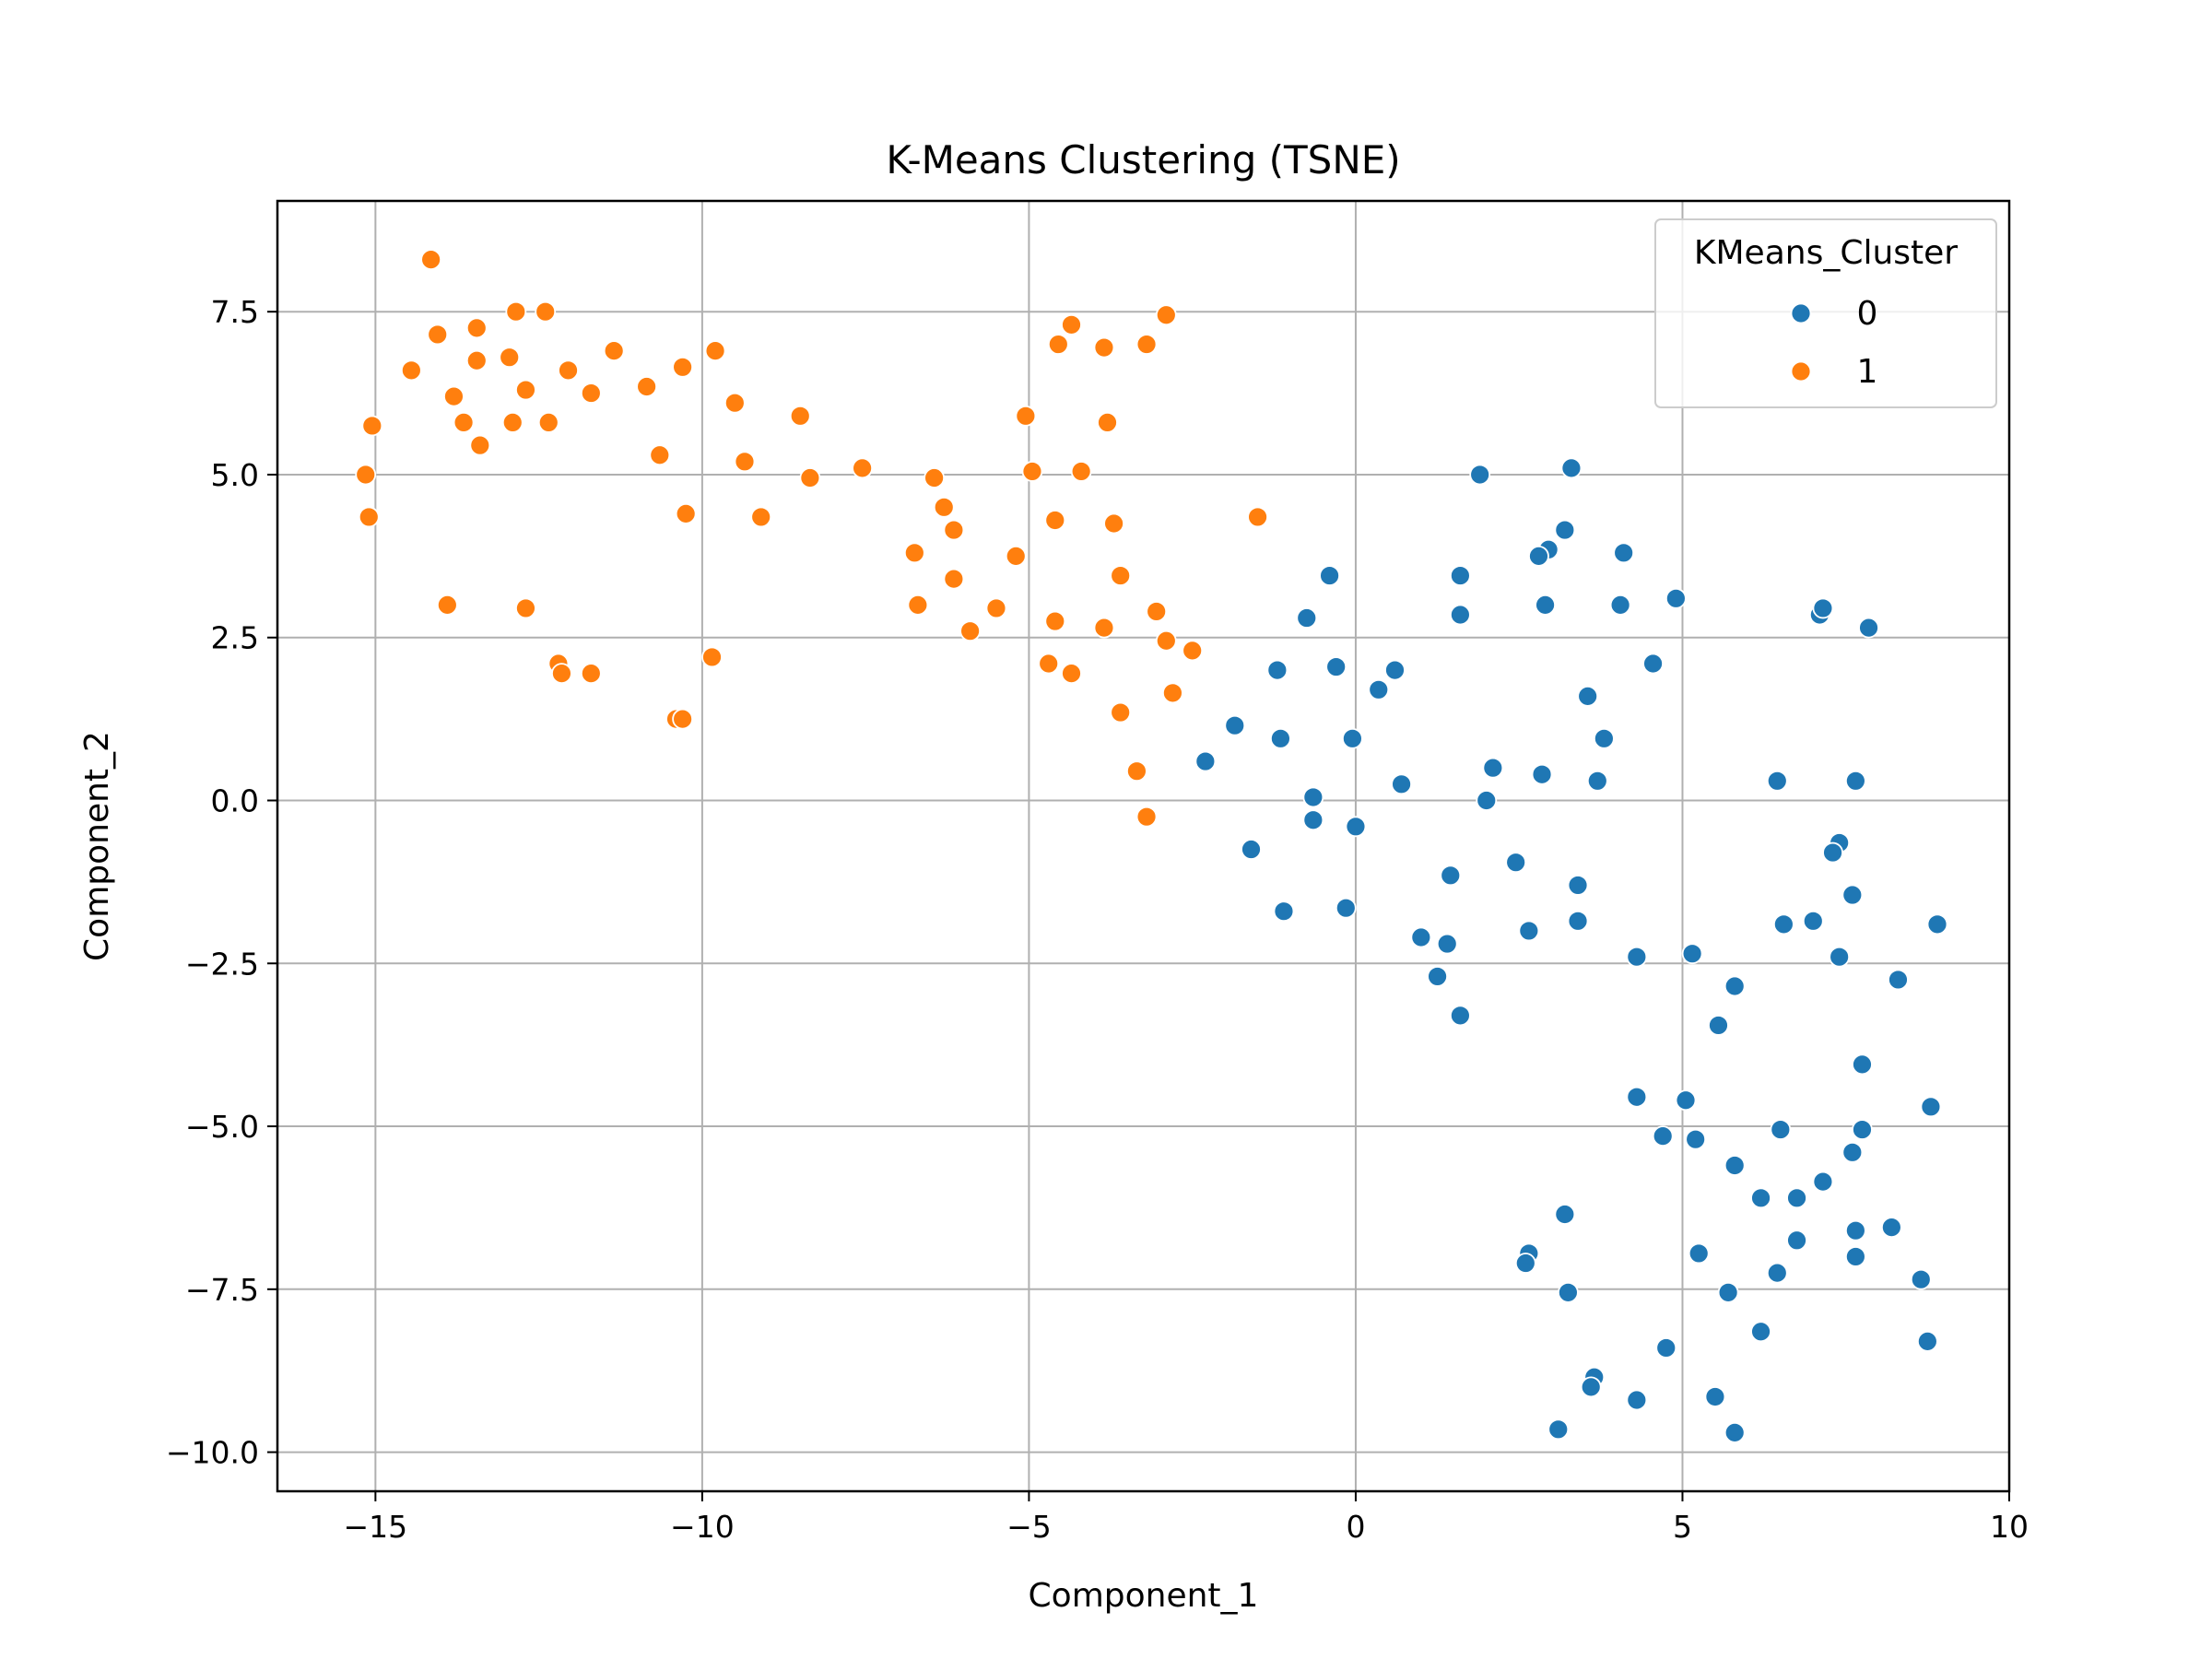 The image size is (2212, 1659). What do you see at coordinates (97, 846) in the screenshot?
I see `y-axis-label: Component_2` at bounding box center [97, 846].